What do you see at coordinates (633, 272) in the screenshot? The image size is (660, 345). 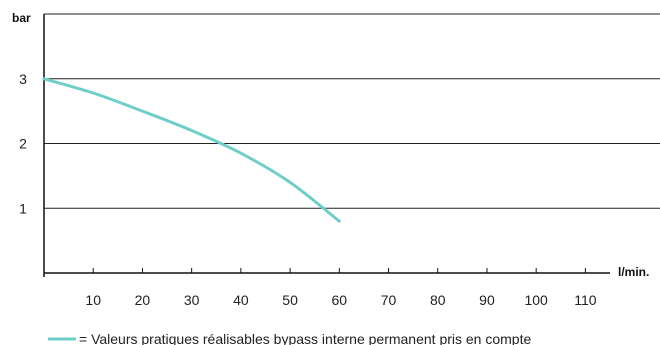 I see `x-axis-label: l/min.` at bounding box center [633, 272].